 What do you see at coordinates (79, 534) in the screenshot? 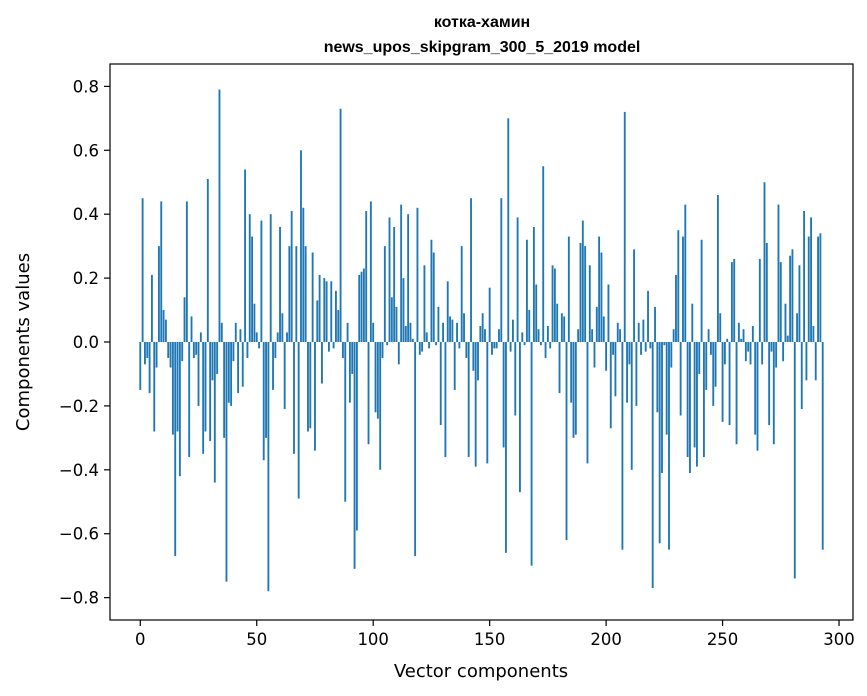
I see `y-tick-label: −0.6` at bounding box center [79, 534].